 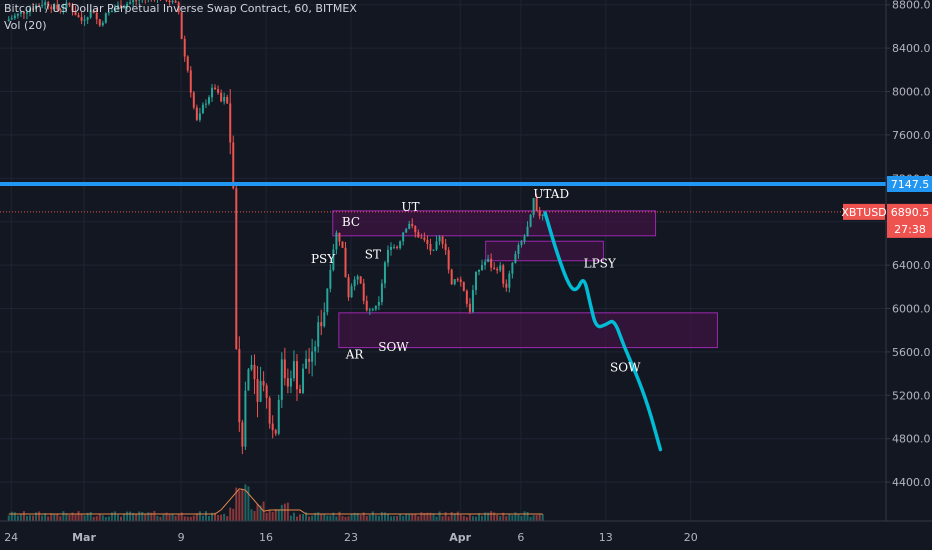 I want to click on projection-path, so click(x=603, y=331).